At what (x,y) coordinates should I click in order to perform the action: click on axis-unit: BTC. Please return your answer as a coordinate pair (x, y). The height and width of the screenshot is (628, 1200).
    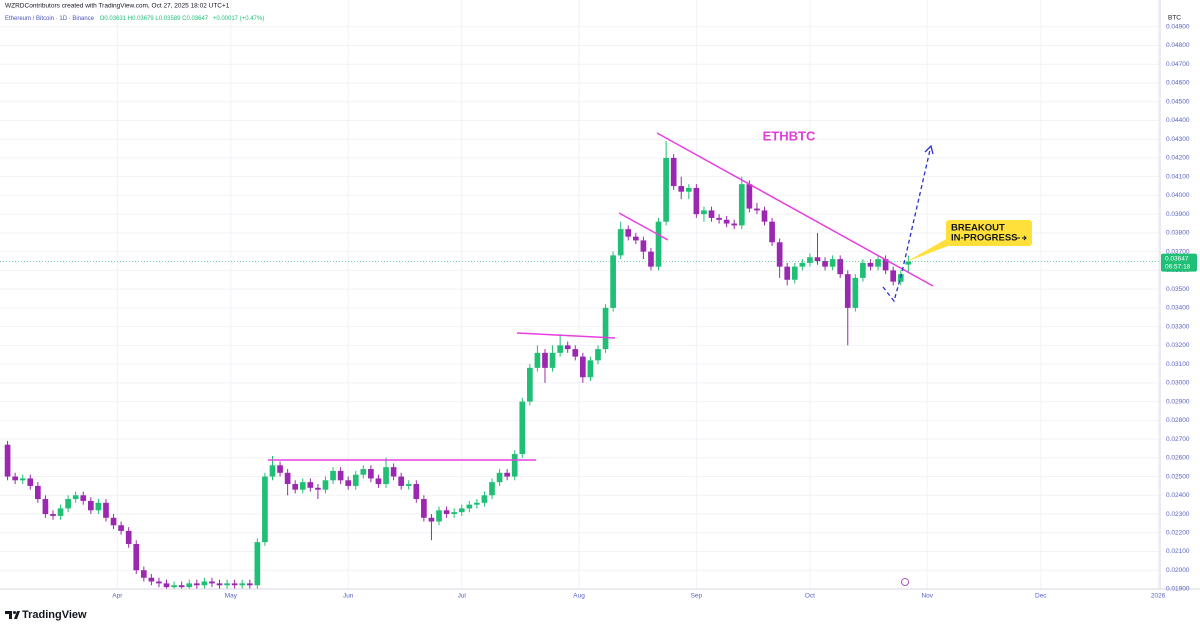
    Looking at the image, I should click on (1174, 18).